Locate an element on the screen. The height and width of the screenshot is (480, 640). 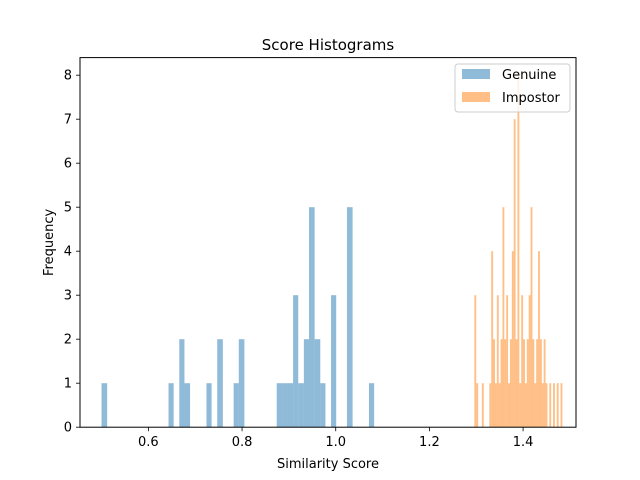
legend-label-impostor: Impostor is located at coordinates (531, 98).